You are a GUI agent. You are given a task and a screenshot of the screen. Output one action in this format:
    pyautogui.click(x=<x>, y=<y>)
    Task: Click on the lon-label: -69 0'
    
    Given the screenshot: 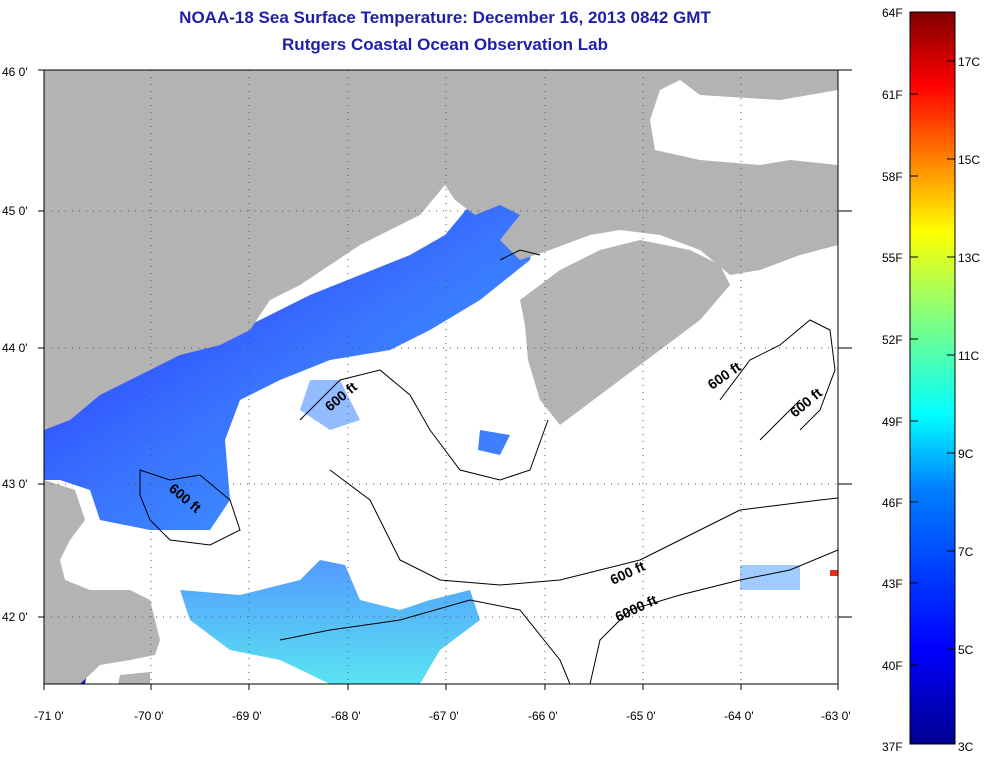 What is the action you would take?
    pyautogui.click(x=247, y=716)
    